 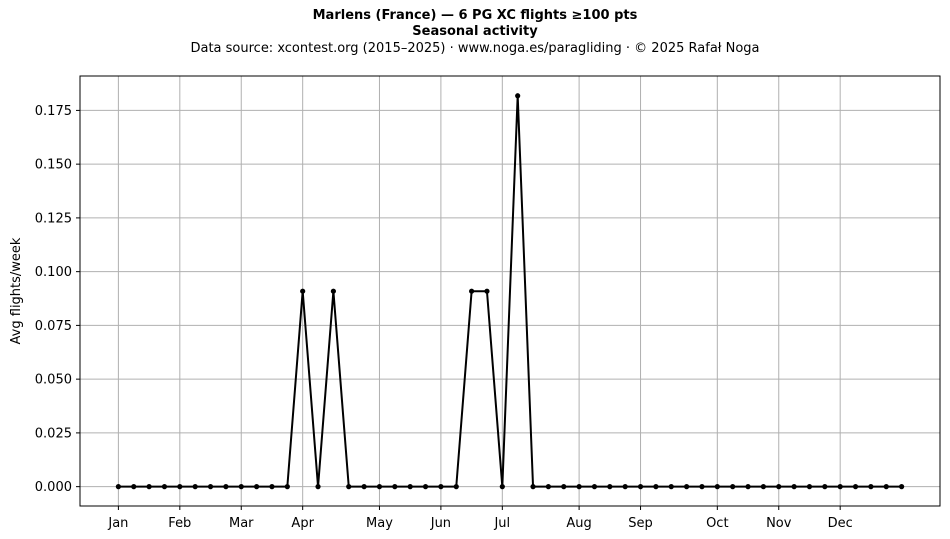 I want to click on x-tick-label: Apr, so click(x=302, y=523).